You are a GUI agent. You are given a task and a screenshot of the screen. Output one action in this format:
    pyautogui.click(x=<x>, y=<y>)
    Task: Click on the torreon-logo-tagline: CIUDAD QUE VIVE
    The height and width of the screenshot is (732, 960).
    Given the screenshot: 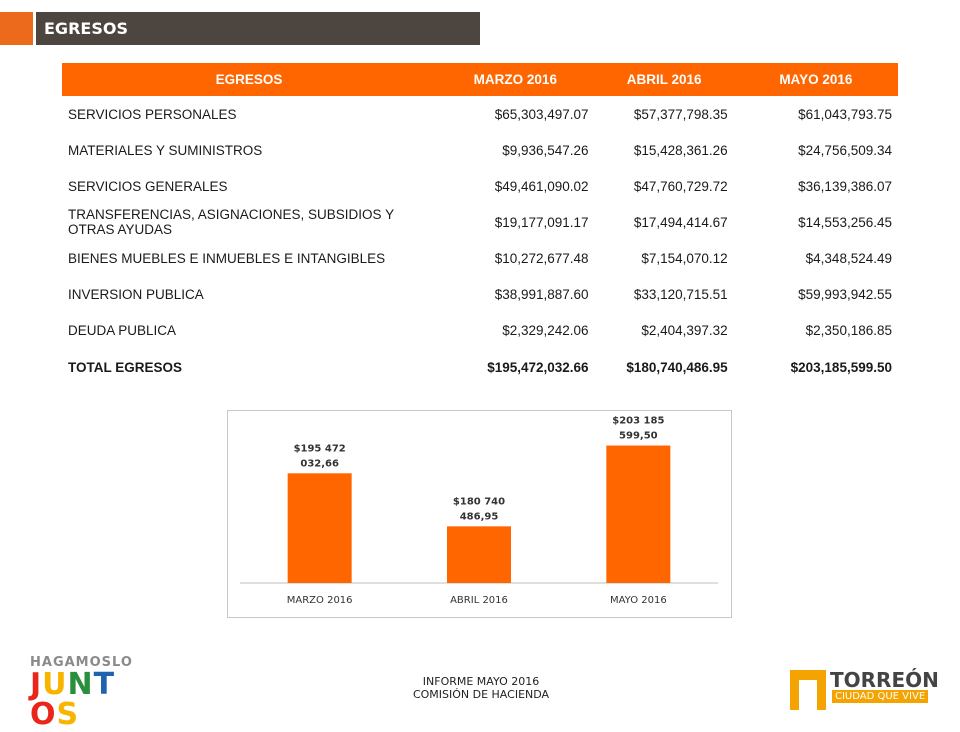 What is the action you would take?
    pyautogui.click(x=880, y=696)
    